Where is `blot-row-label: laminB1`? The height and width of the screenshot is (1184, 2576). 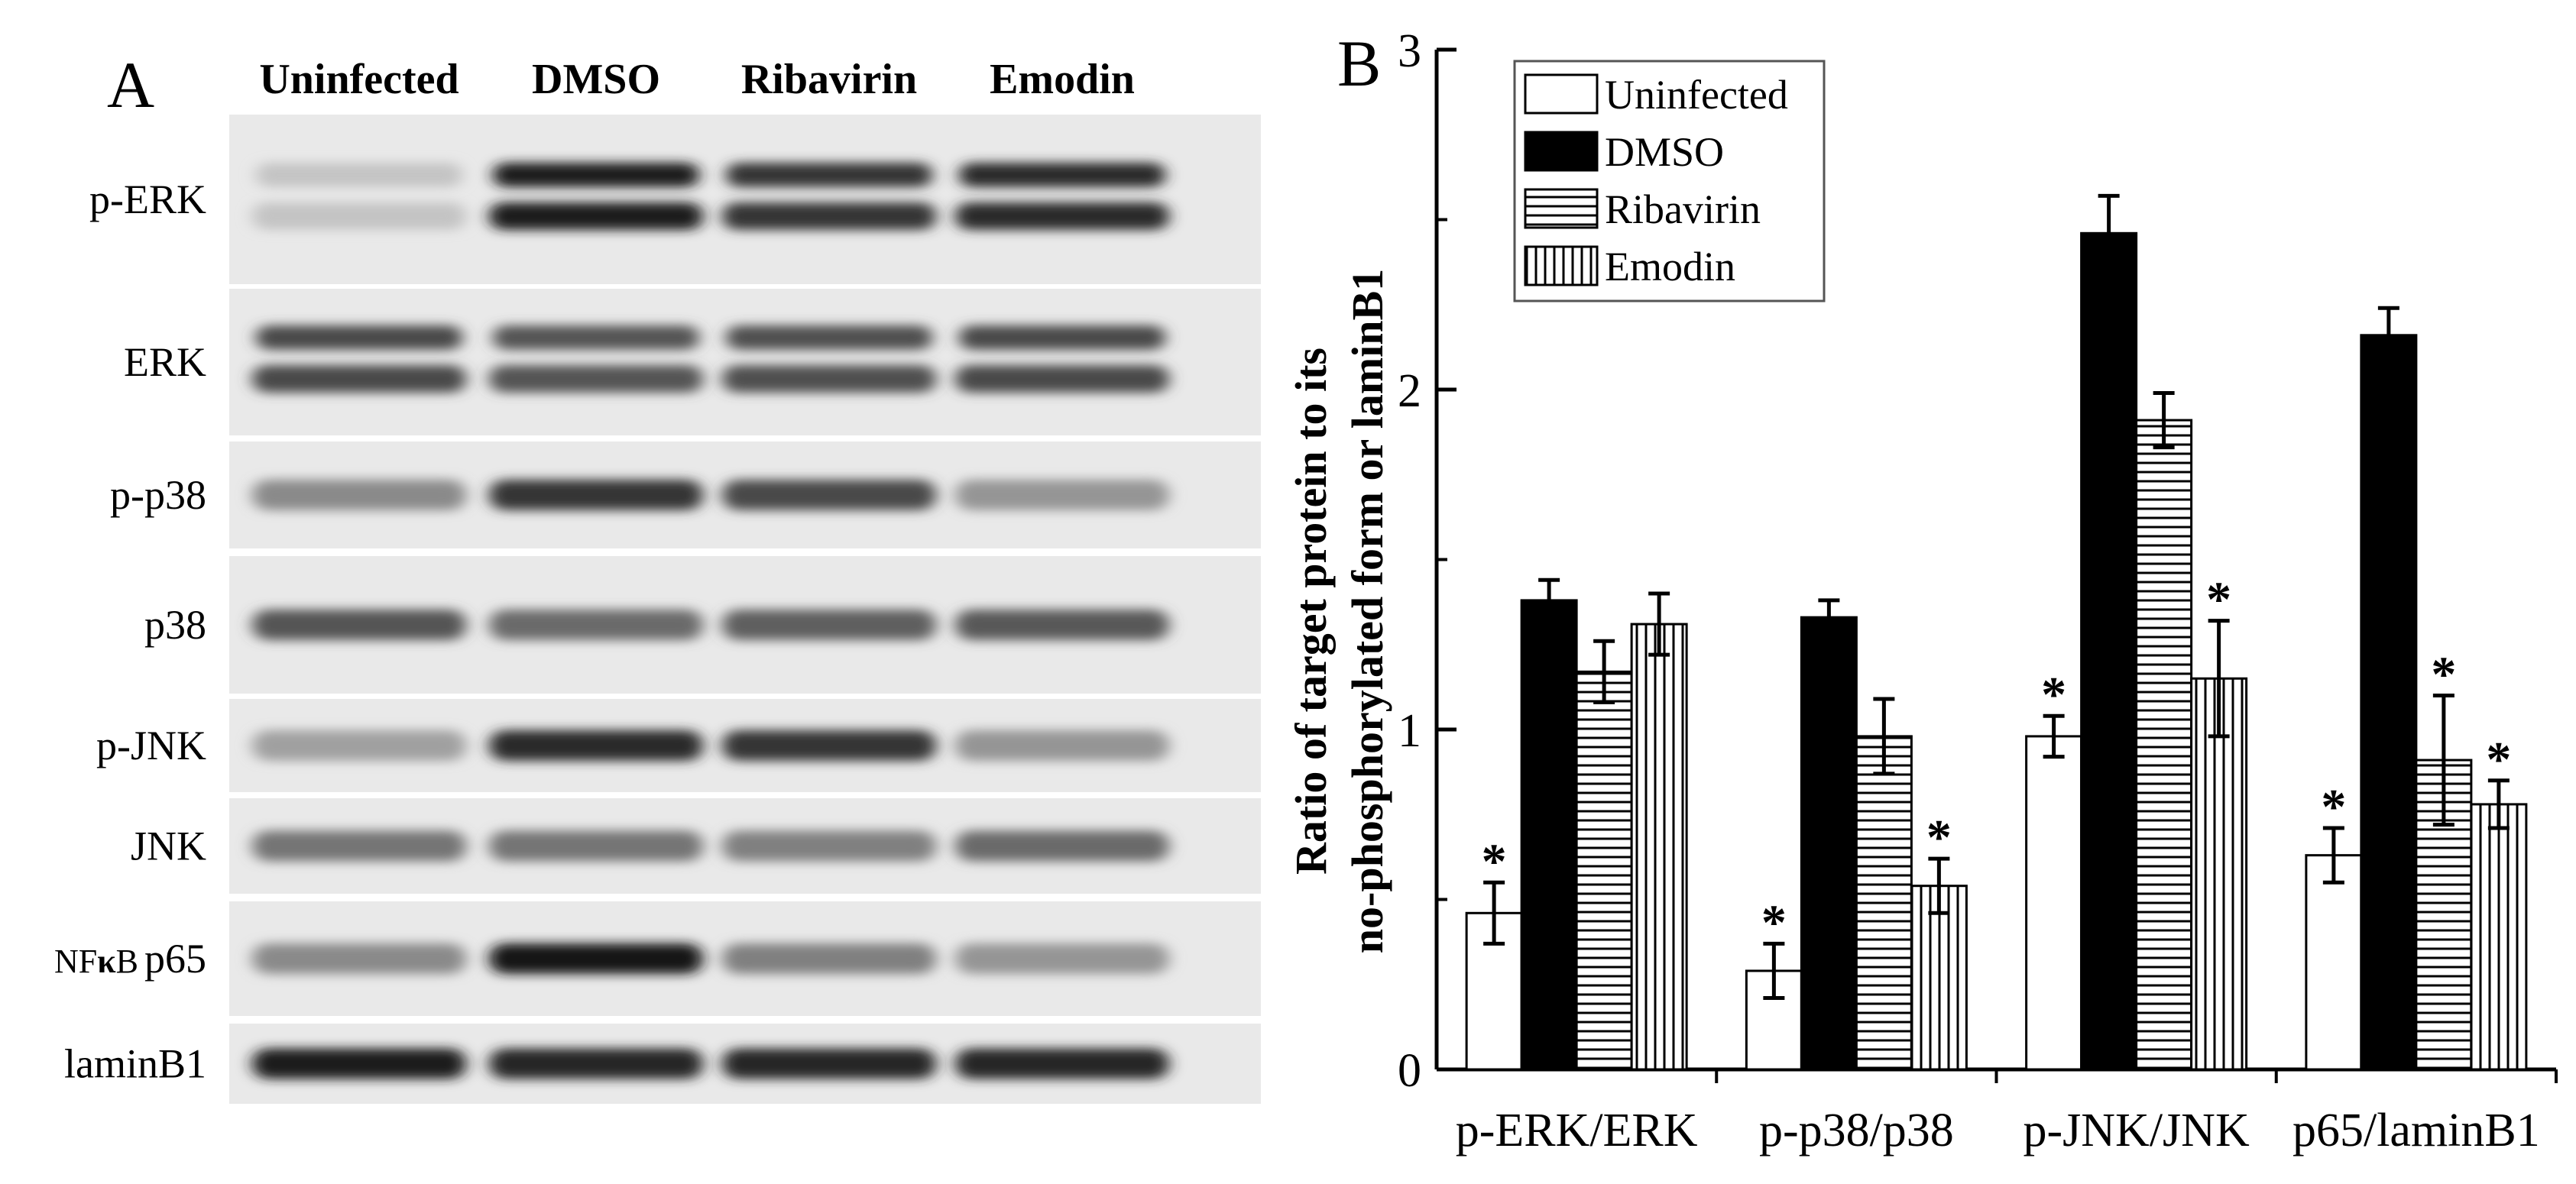 blot-row-label: laminB1 is located at coordinates (135, 1064).